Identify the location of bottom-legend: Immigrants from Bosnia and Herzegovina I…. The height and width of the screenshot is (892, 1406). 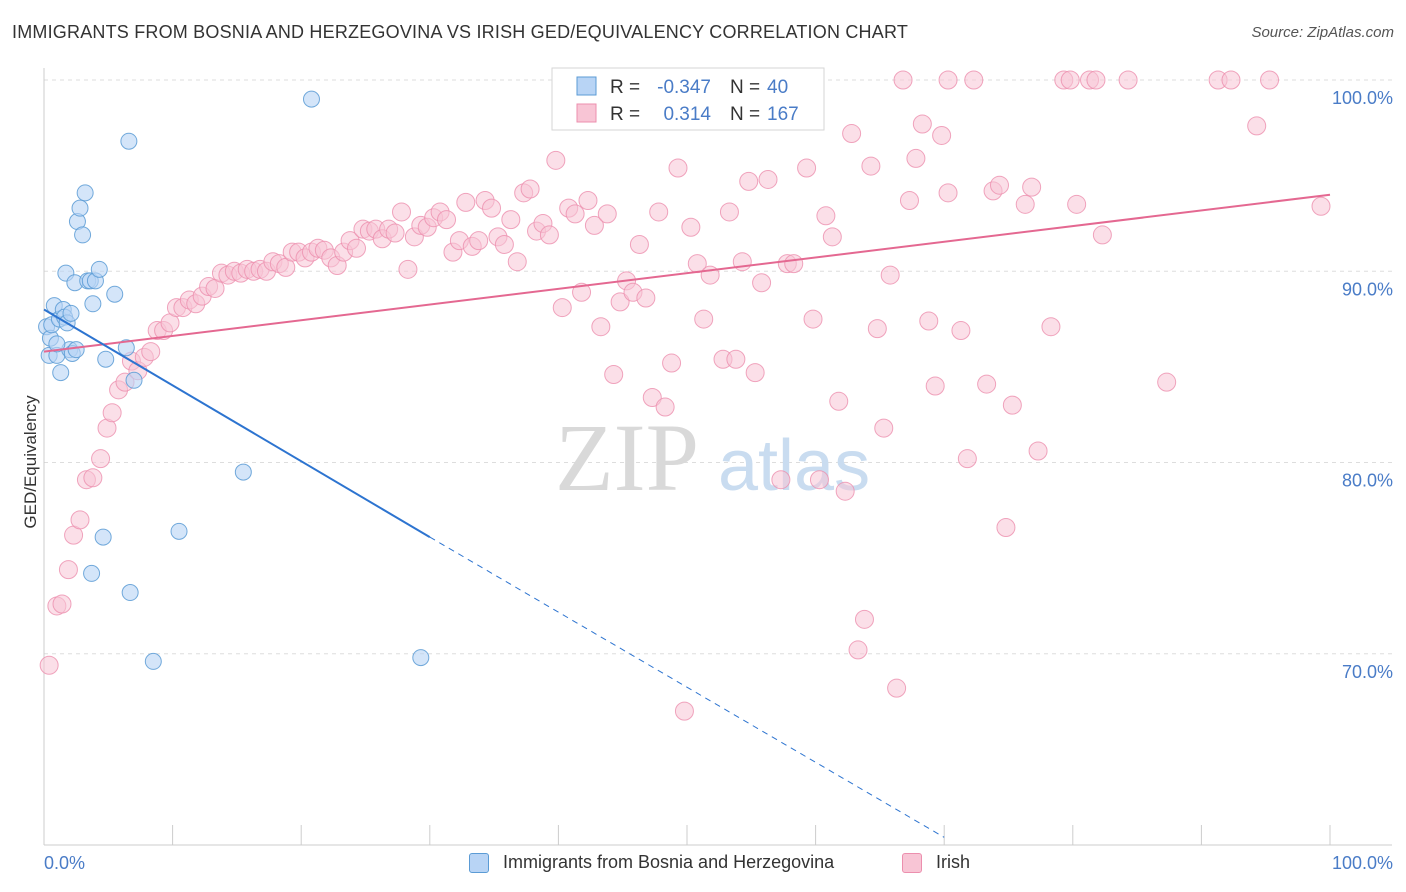
(703, 865).